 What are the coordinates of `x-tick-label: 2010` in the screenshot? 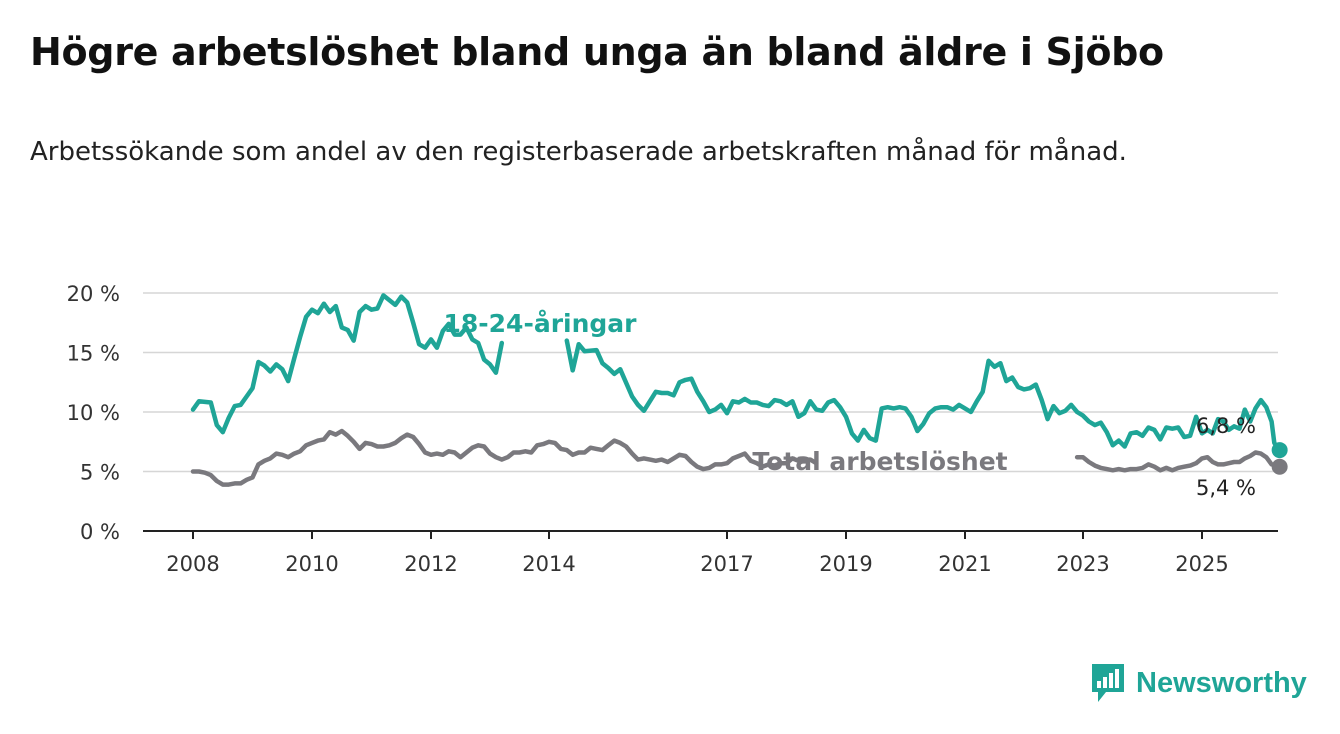 It's located at (311, 564).